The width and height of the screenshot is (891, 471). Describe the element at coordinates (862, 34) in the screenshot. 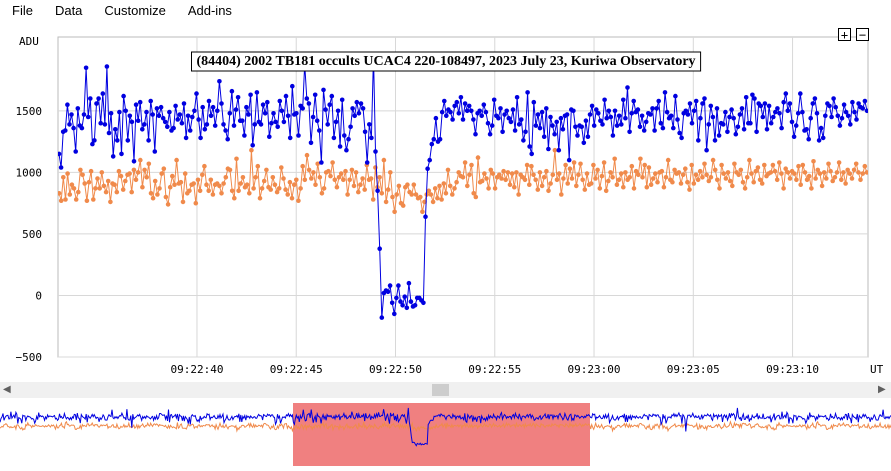

I see `zoom-out-button: −` at that location.